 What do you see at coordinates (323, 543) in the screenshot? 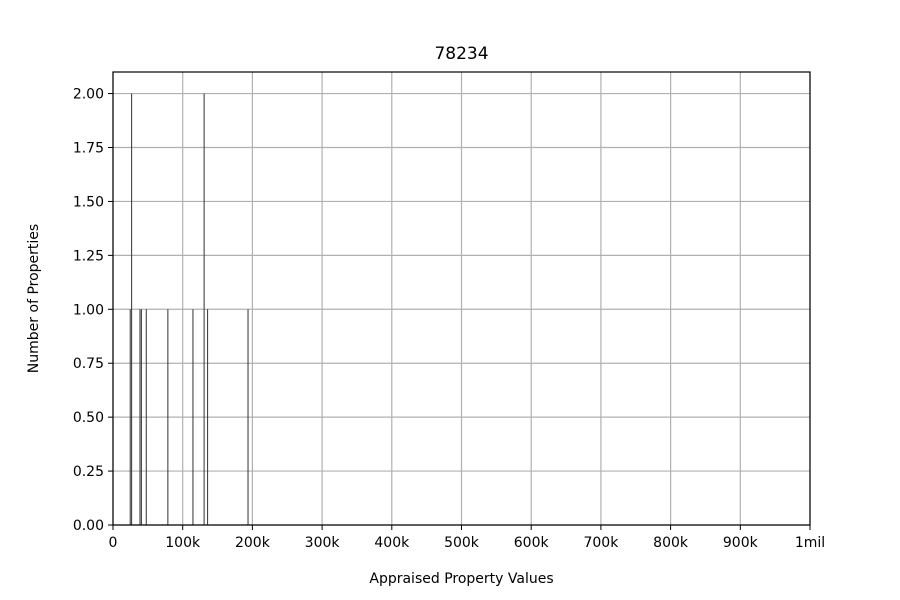
I see `x-tick-label-3: 300k` at bounding box center [323, 543].